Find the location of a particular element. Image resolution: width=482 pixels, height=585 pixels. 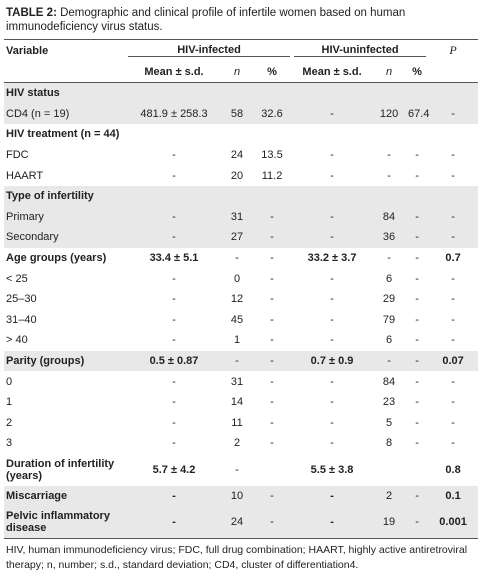

row-label: < 25 is located at coordinates (17, 278).